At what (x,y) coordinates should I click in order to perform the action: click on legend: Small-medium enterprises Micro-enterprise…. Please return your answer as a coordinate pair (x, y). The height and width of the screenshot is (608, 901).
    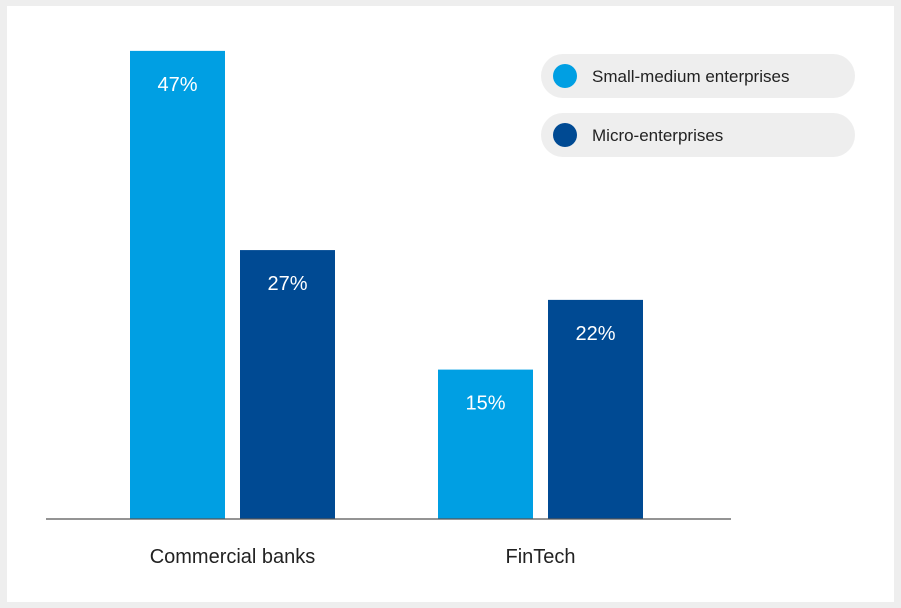
    Looking at the image, I should click on (698, 105).